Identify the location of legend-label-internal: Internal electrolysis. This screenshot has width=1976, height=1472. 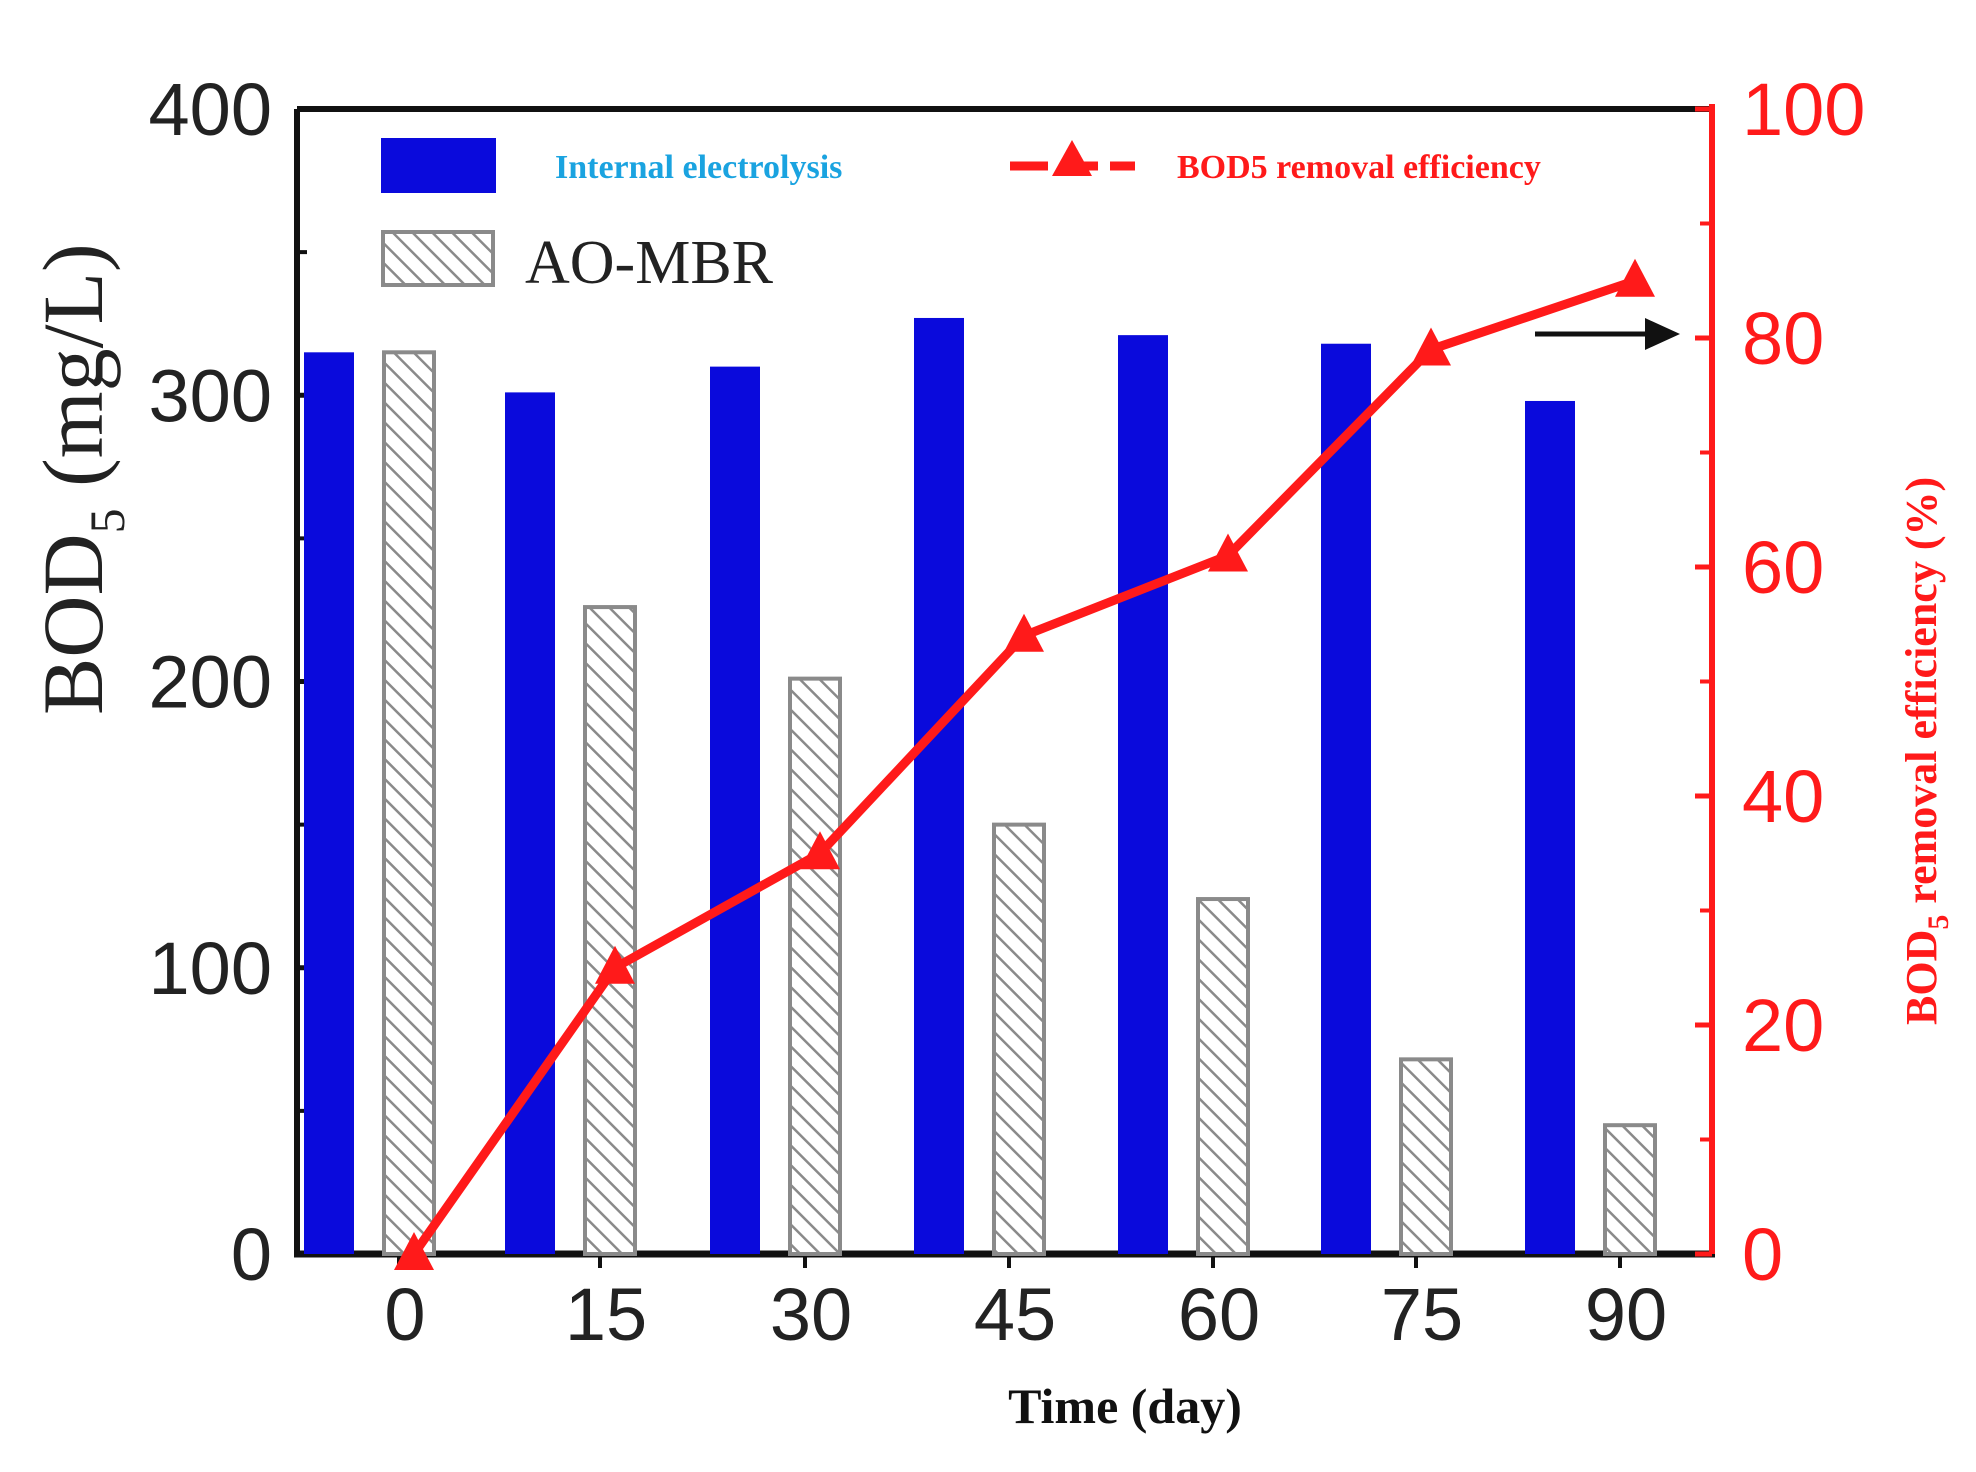
(698, 167).